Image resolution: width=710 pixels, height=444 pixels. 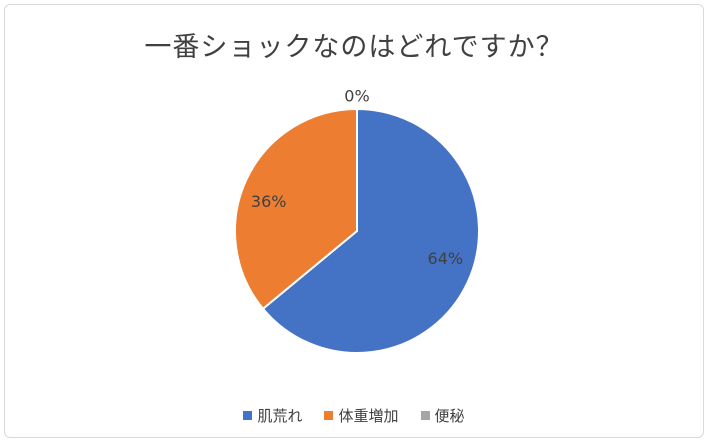 I want to click on data-label-0: 64%, so click(x=446, y=258).